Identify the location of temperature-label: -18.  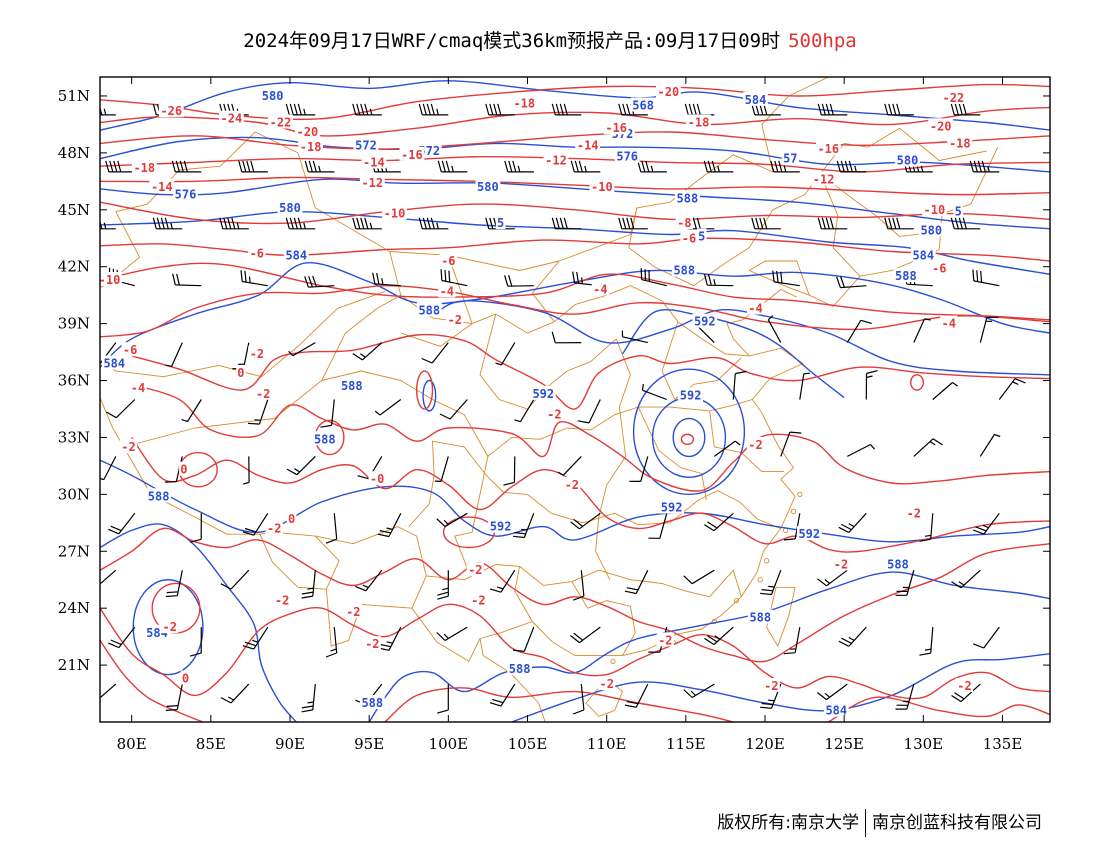
(960, 143).